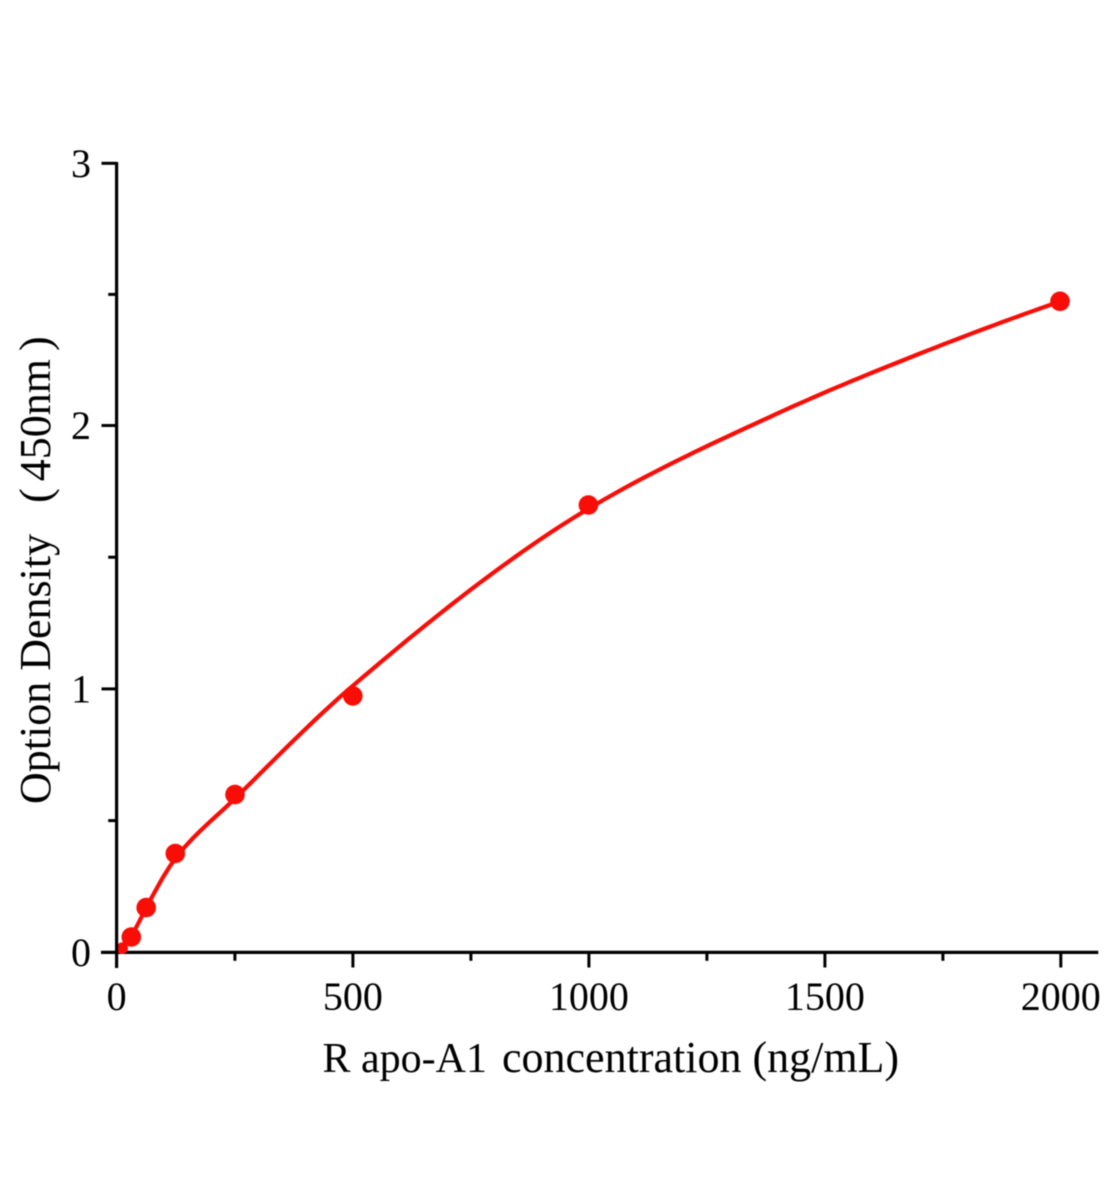 This screenshot has height=1200, width=1104. Describe the element at coordinates (81, 689) in the screenshot. I see `svg-text: 1` at that location.